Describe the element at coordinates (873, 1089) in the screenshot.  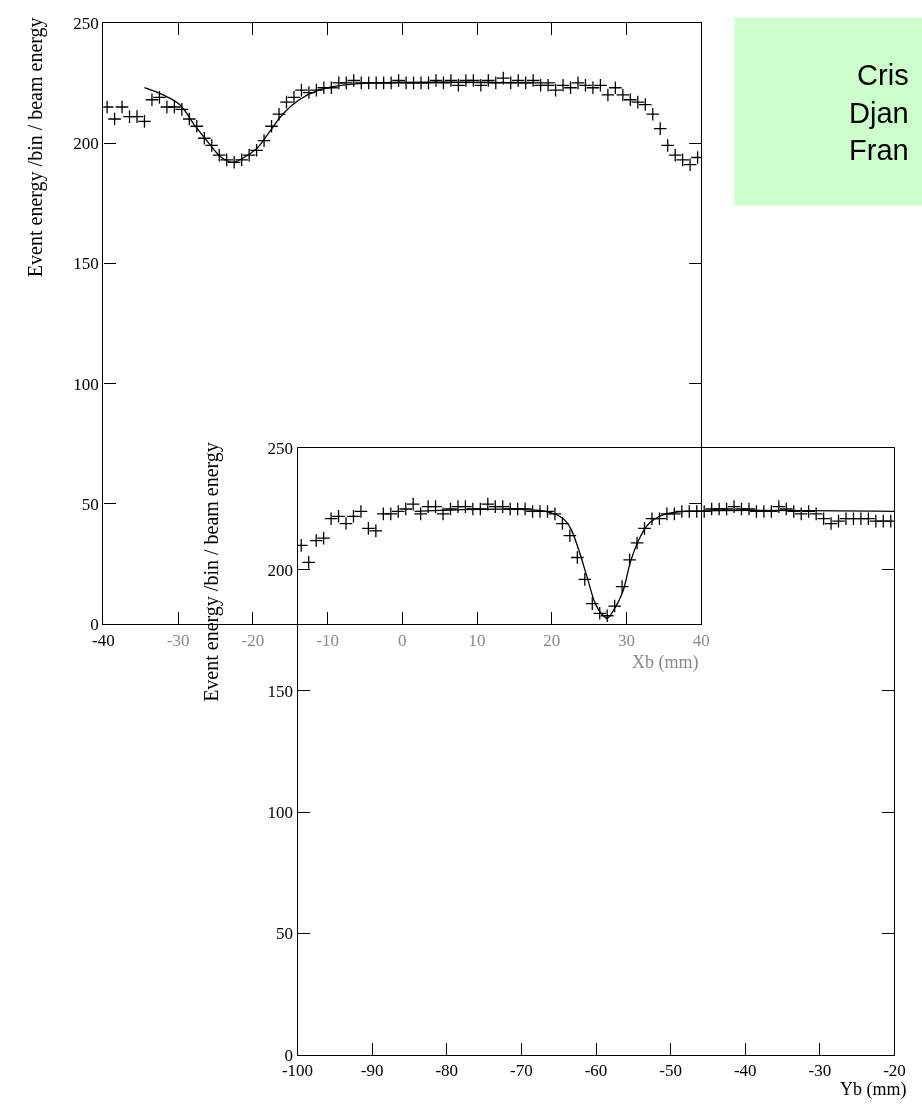
I see `x-axis-title: Yb (mm)` at that location.